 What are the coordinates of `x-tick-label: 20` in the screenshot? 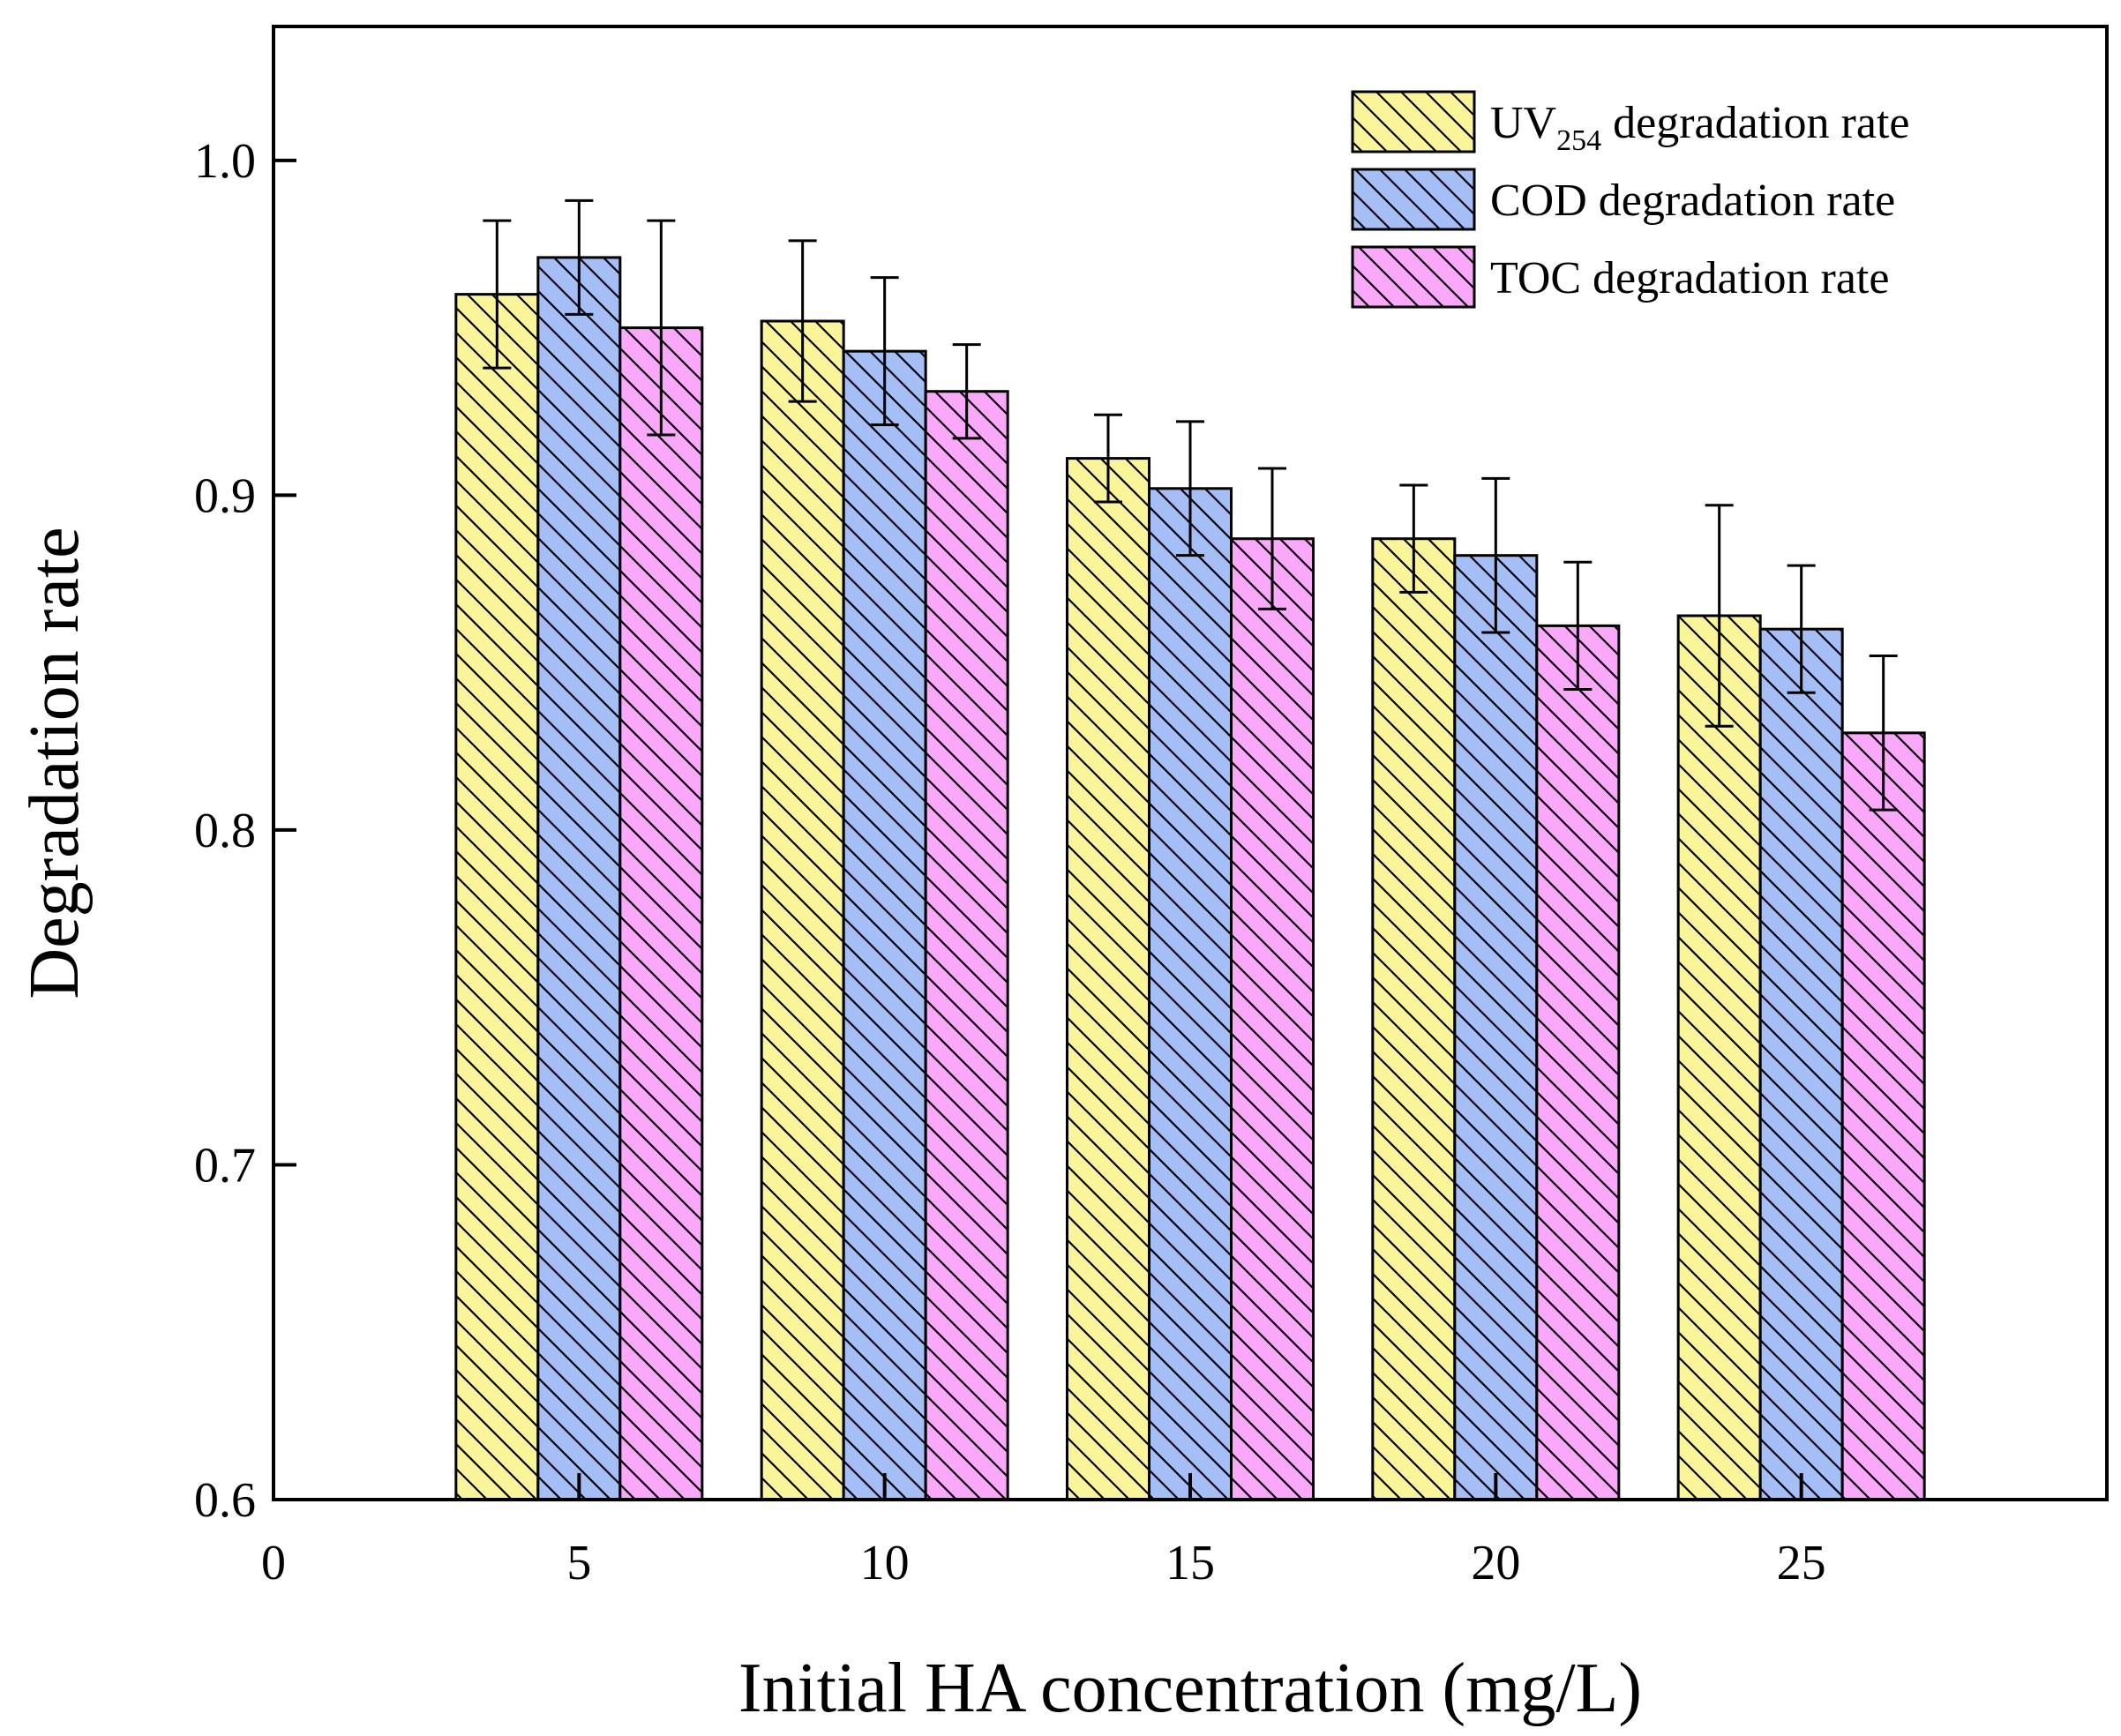 It's located at (1495, 1563).